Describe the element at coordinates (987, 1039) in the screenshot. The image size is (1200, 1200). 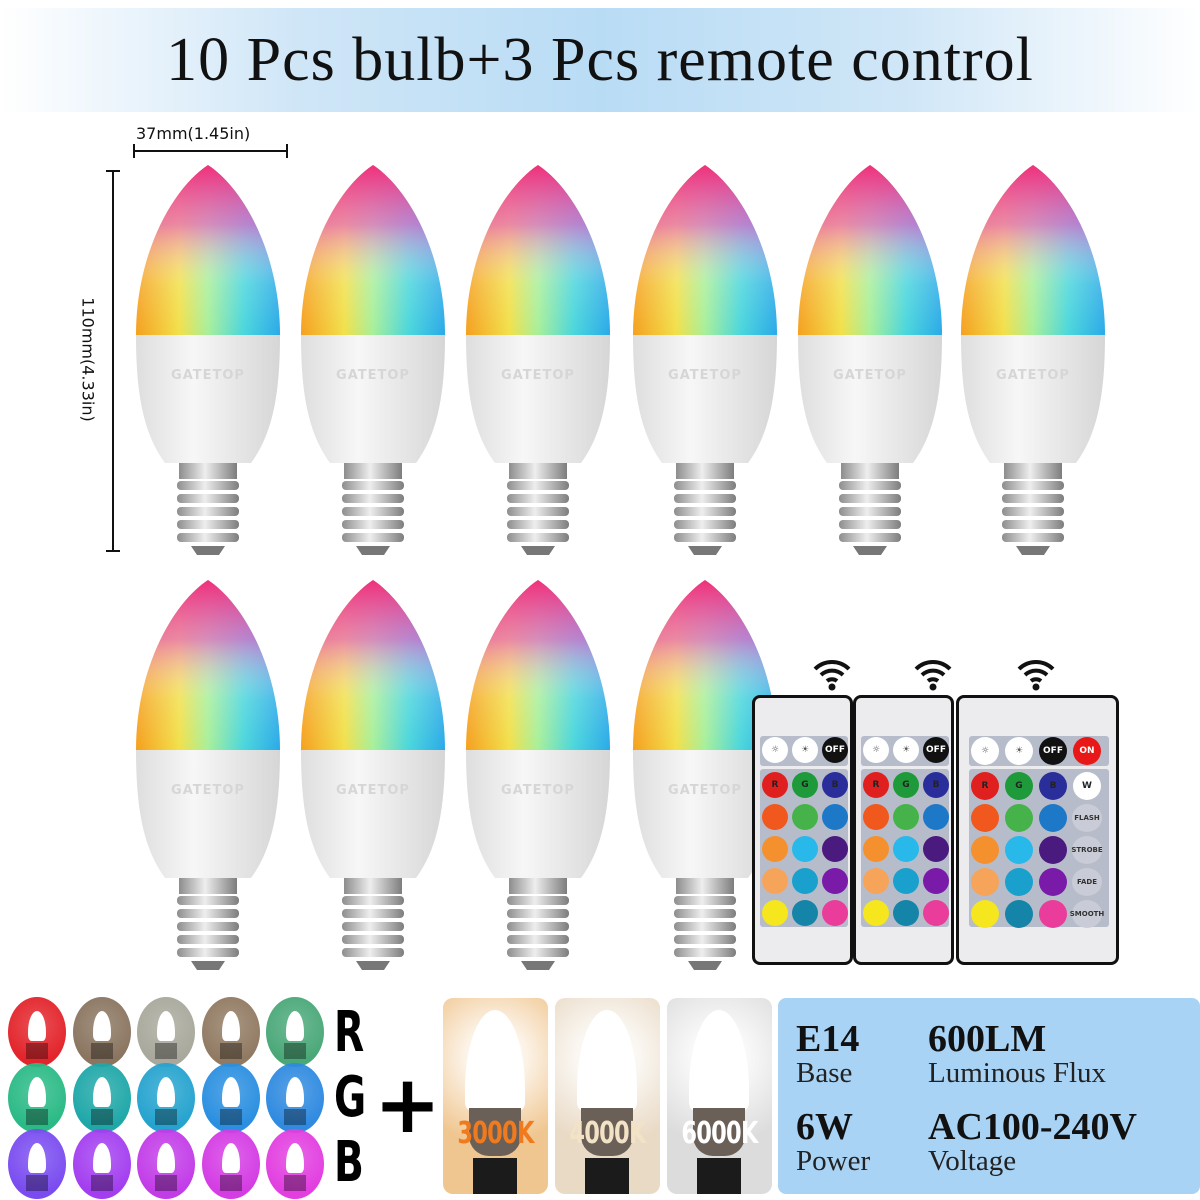
I see `spec-value: 600LM` at that location.